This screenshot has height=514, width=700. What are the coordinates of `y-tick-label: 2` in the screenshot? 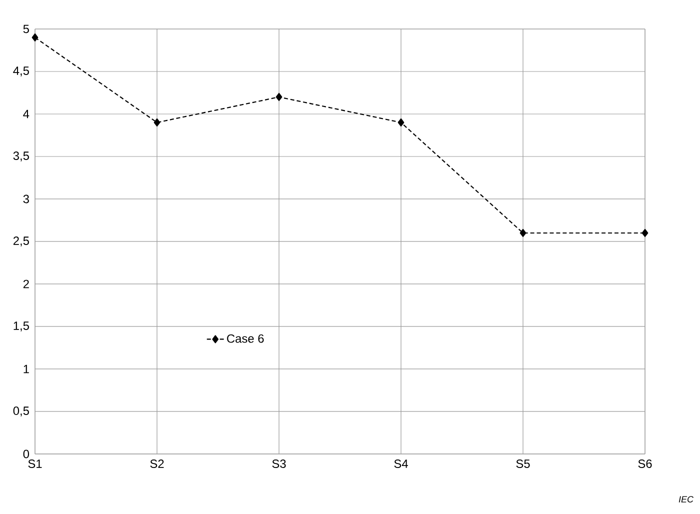 It's located at (26, 284).